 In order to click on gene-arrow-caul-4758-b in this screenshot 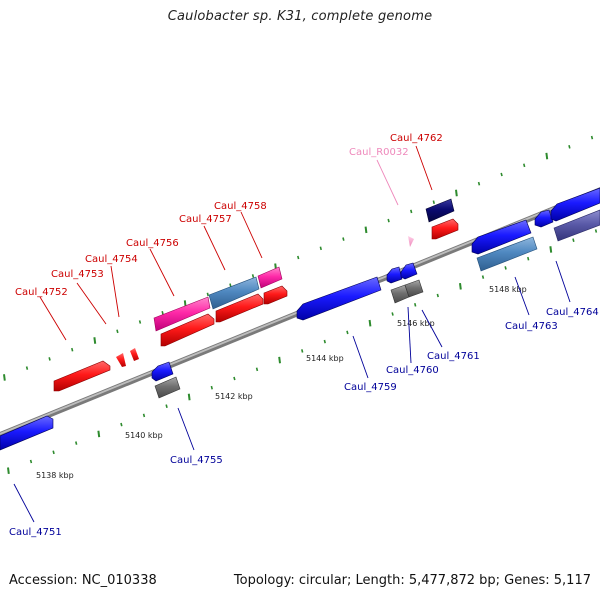, I will do `click(275, 295)`.